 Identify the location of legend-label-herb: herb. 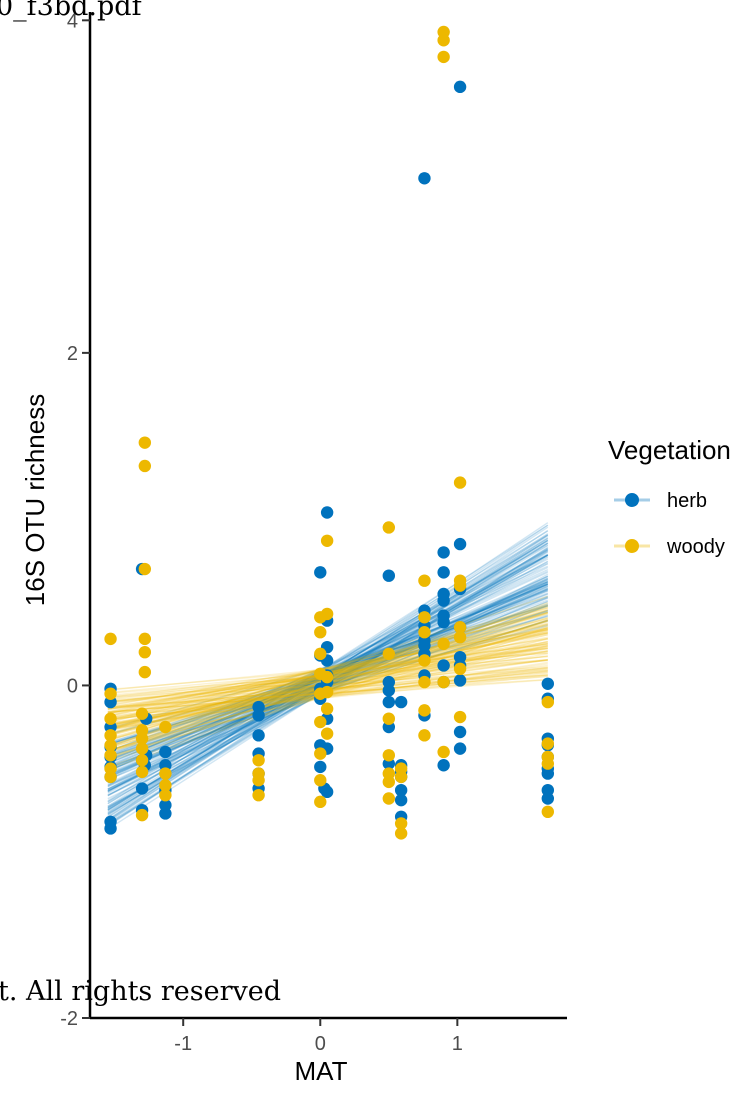
(687, 501).